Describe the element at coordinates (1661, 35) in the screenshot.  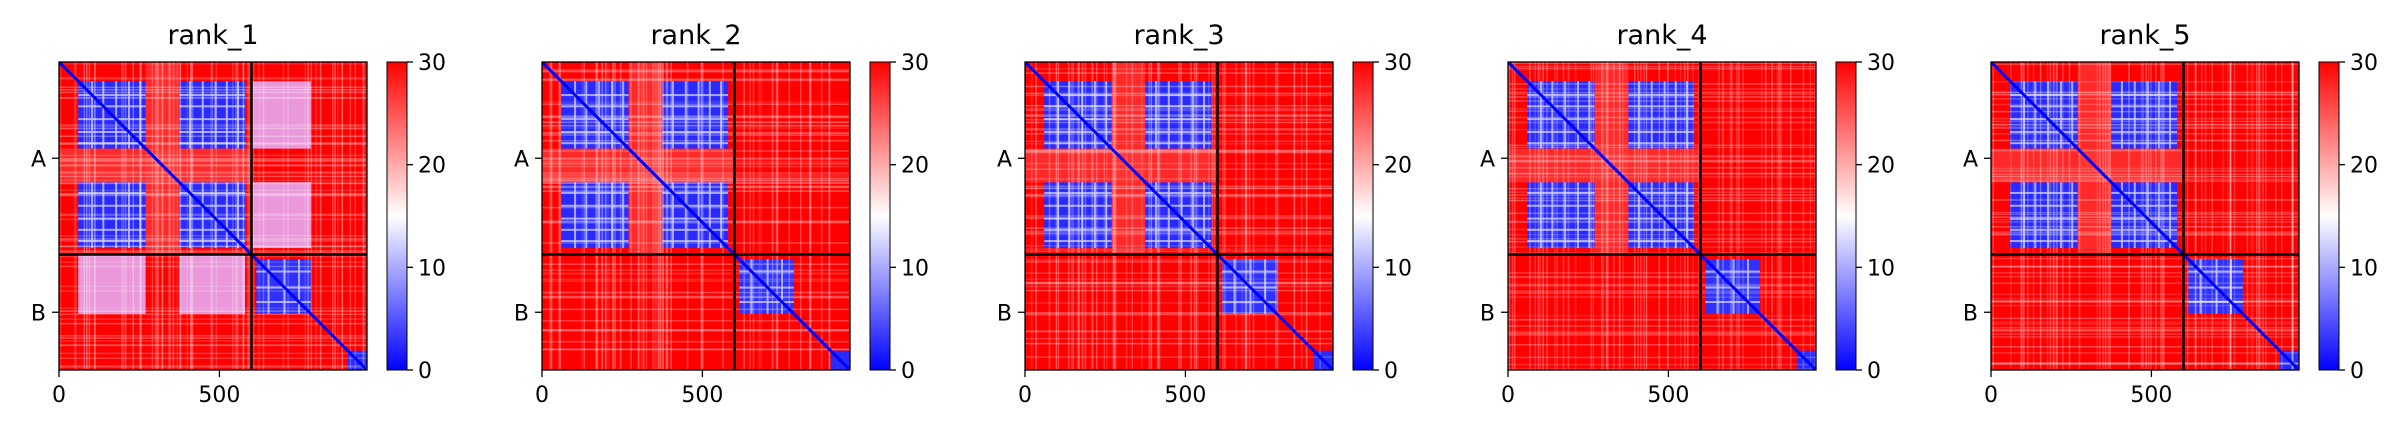
I see `panel-title: rank_4` at that location.